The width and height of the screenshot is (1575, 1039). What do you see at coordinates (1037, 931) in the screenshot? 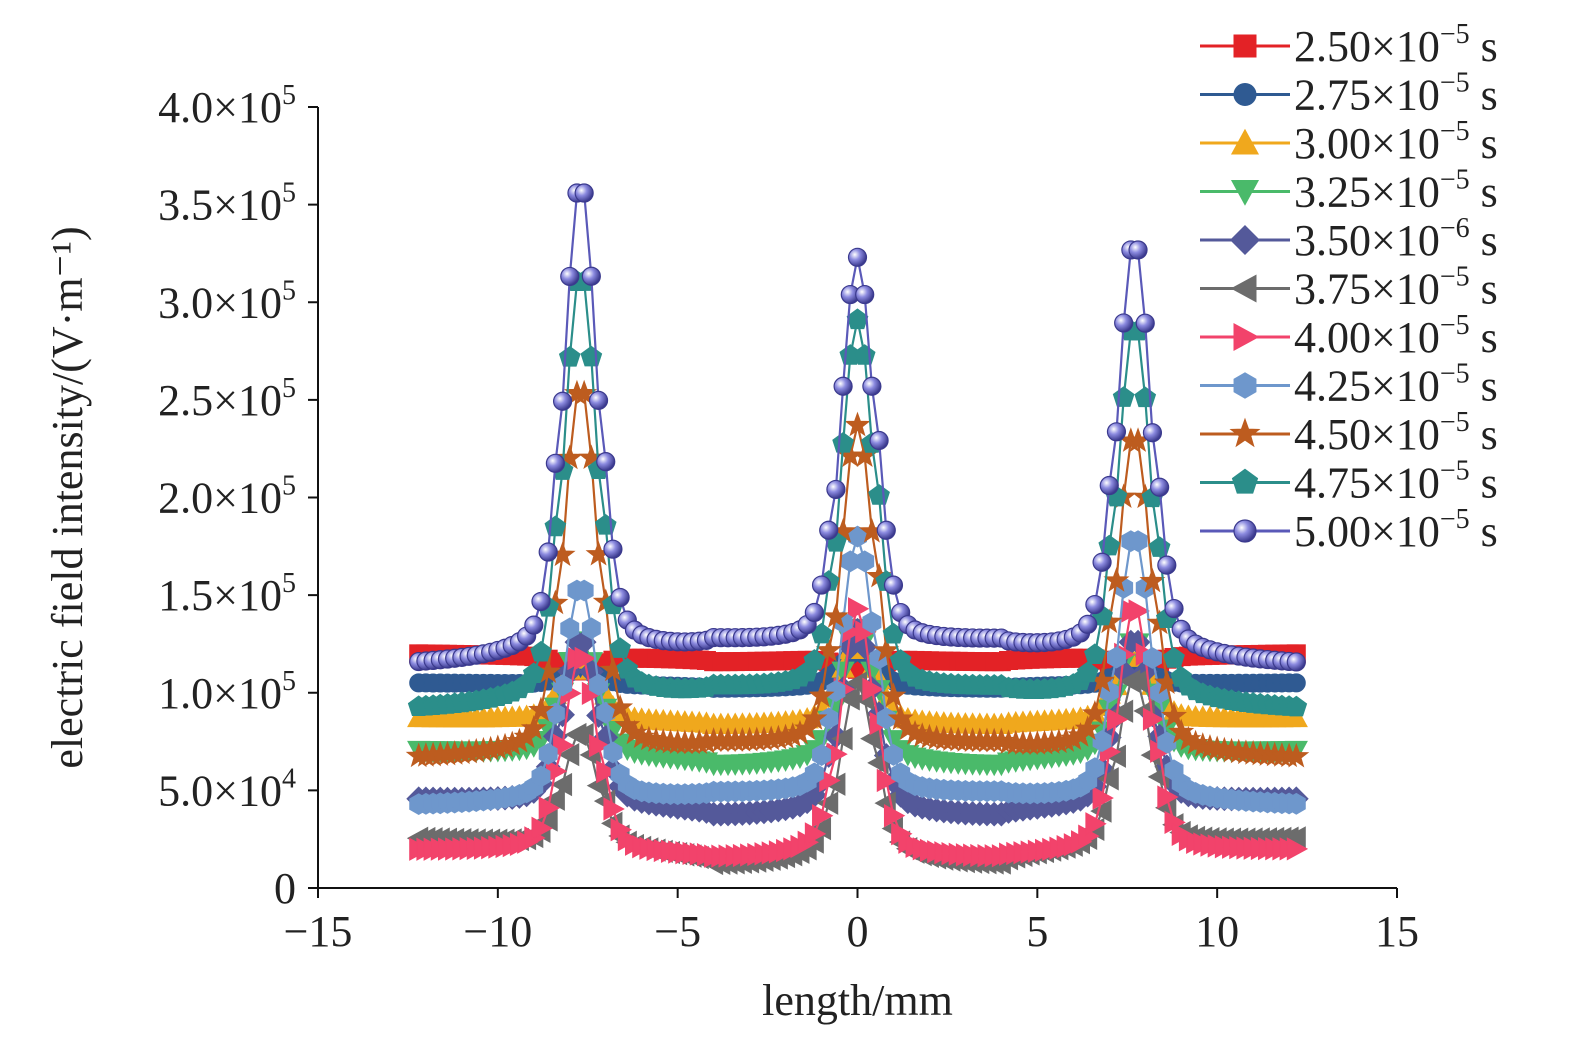
I see `x-tick-label: 5` at bounding box center [1037, 931].